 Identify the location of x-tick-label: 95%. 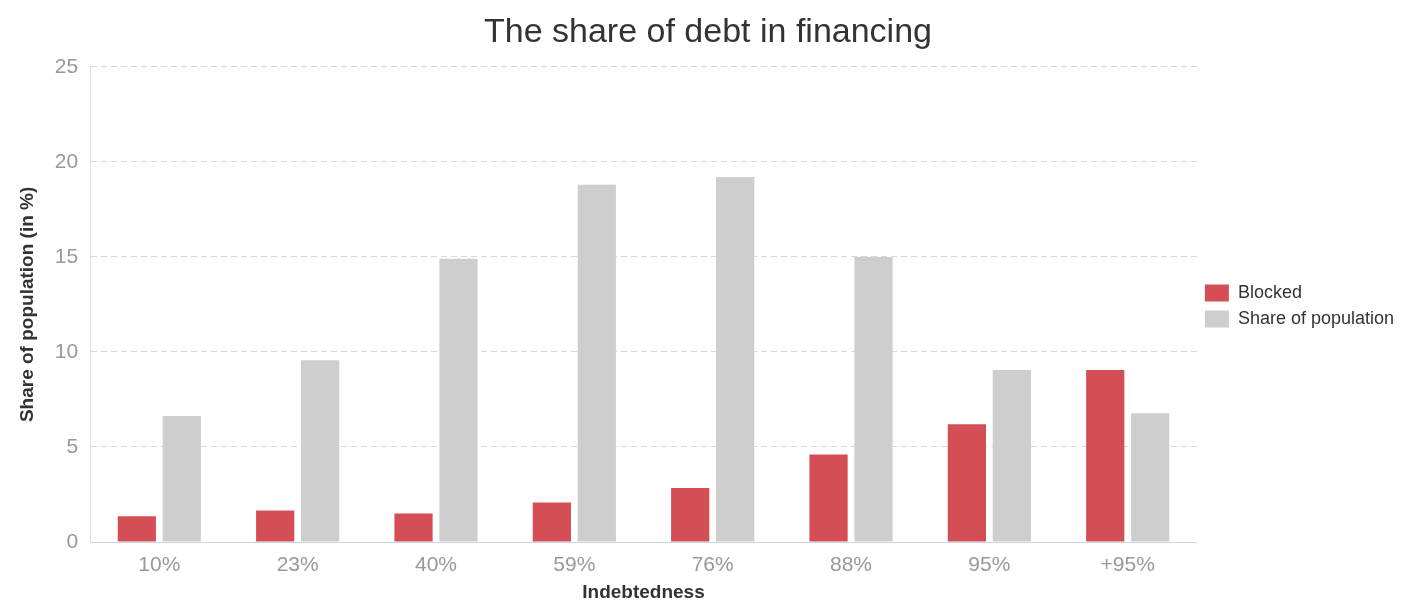
(989, 564).